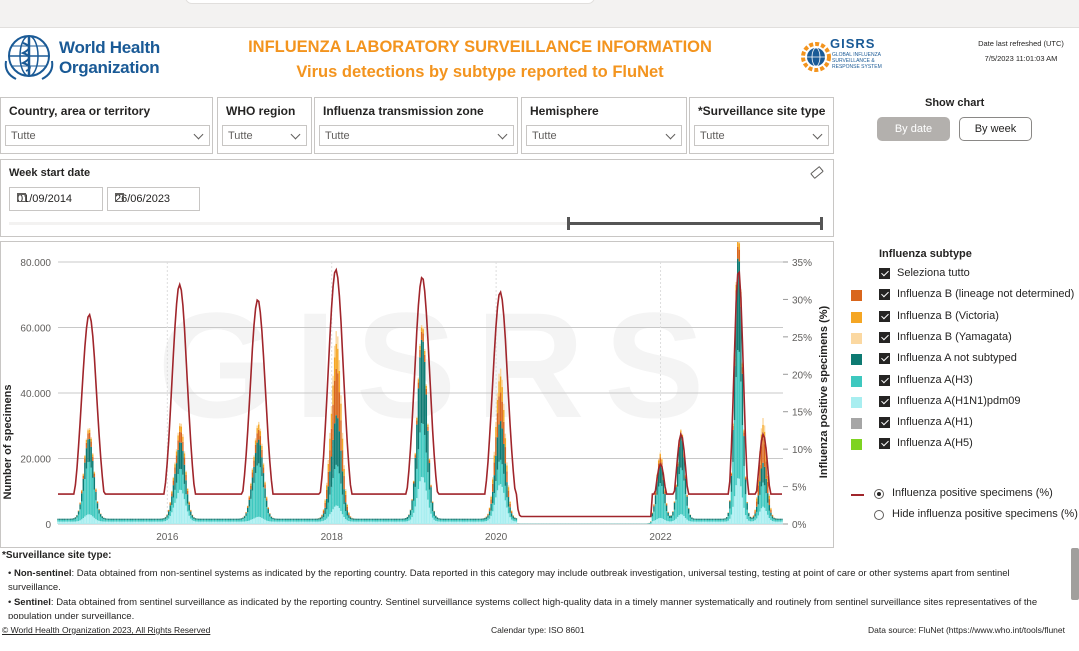  I want to click on filter-who-region-select: Tutte, so click(264, 135).